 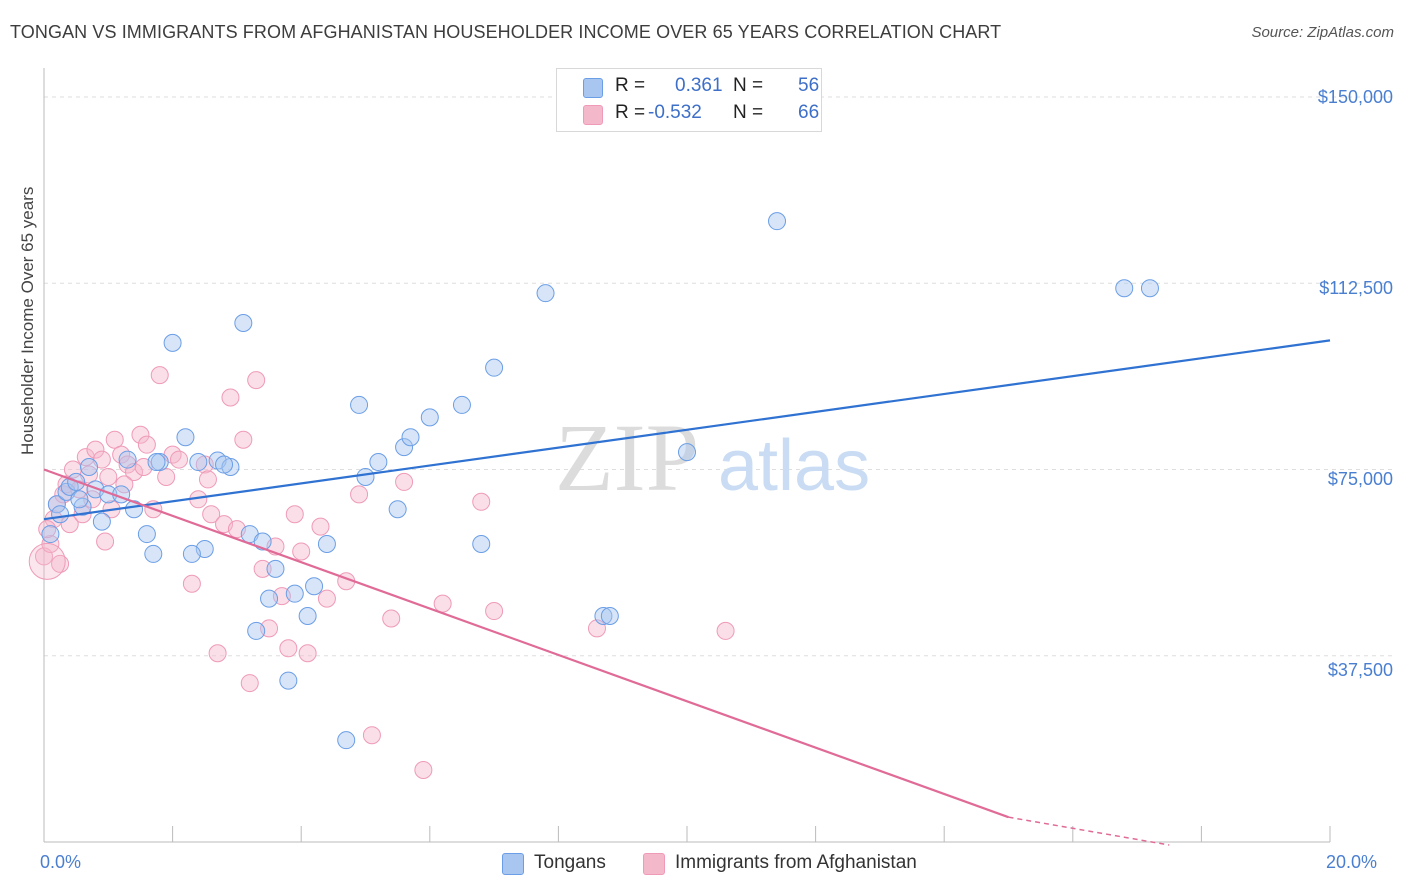 I want to click on legend-label-afghanistan: Immigrants from Afghanistan, so click(x=796, y=862).